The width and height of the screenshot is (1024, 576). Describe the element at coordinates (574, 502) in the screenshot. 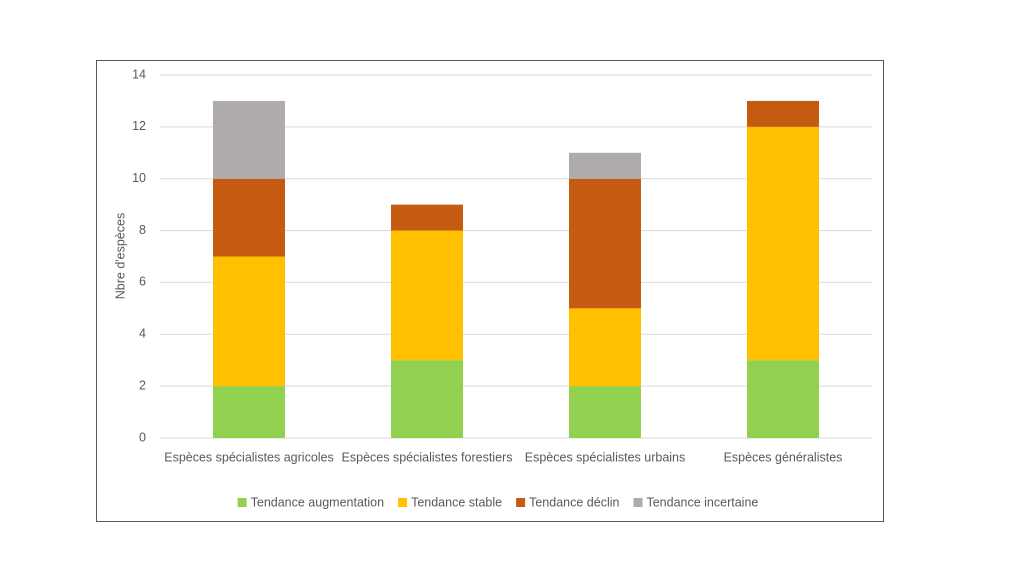

I see `legend-label: Tendance déclin` at that location.